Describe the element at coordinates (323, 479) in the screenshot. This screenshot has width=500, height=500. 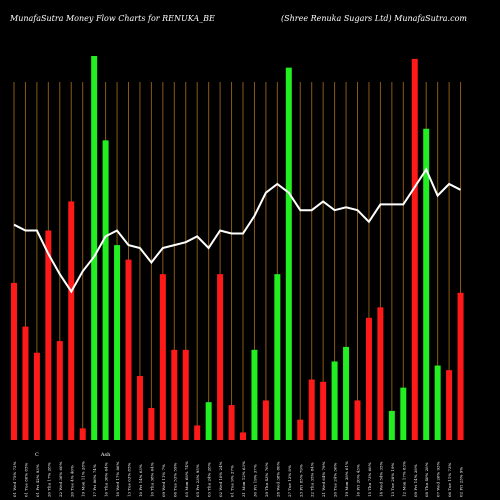
I see `x-tick-label: 21 Wed 64% 79%` at that location.